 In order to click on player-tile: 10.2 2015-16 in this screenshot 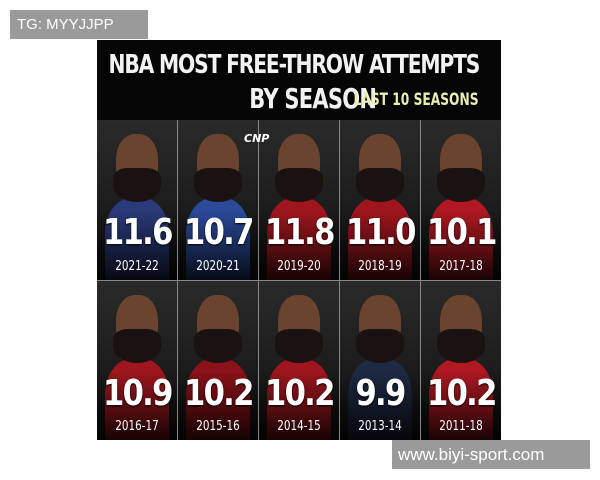, I will do `click(218, 360)`.